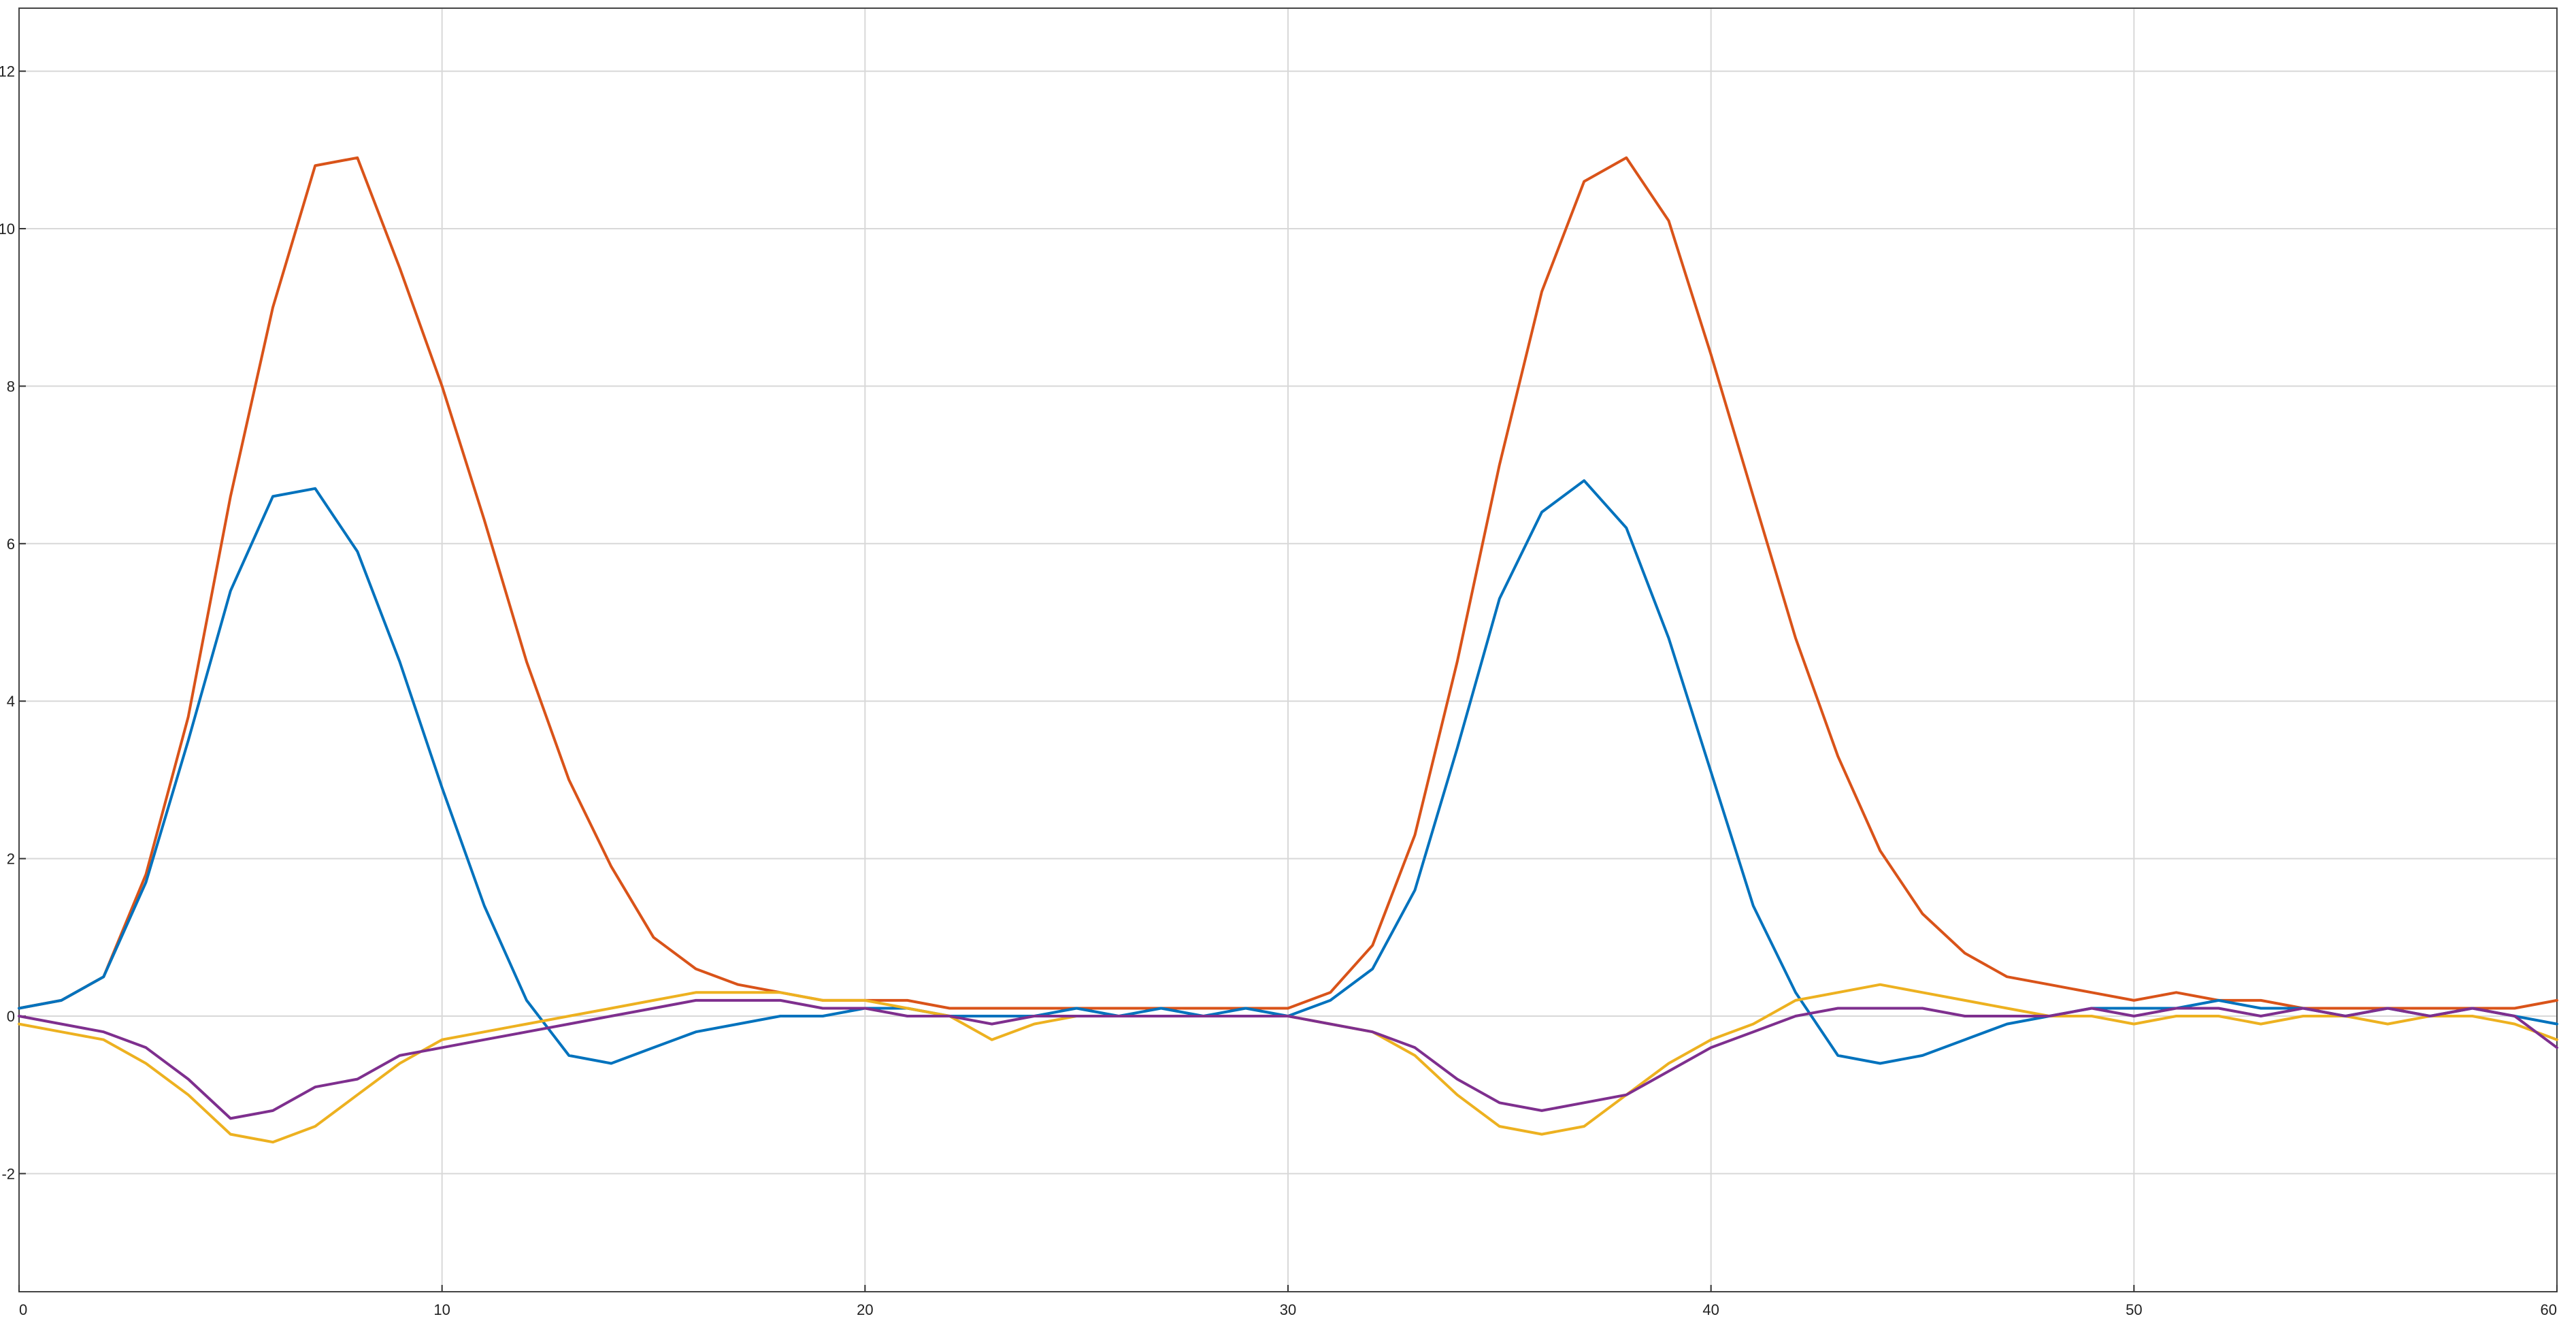 Image resolution: width=2576 pixels, height=1338 pixels. Describe the element at coordinates (11, 701) in the screenshot. I see `y-tick-label: 4` at that location.